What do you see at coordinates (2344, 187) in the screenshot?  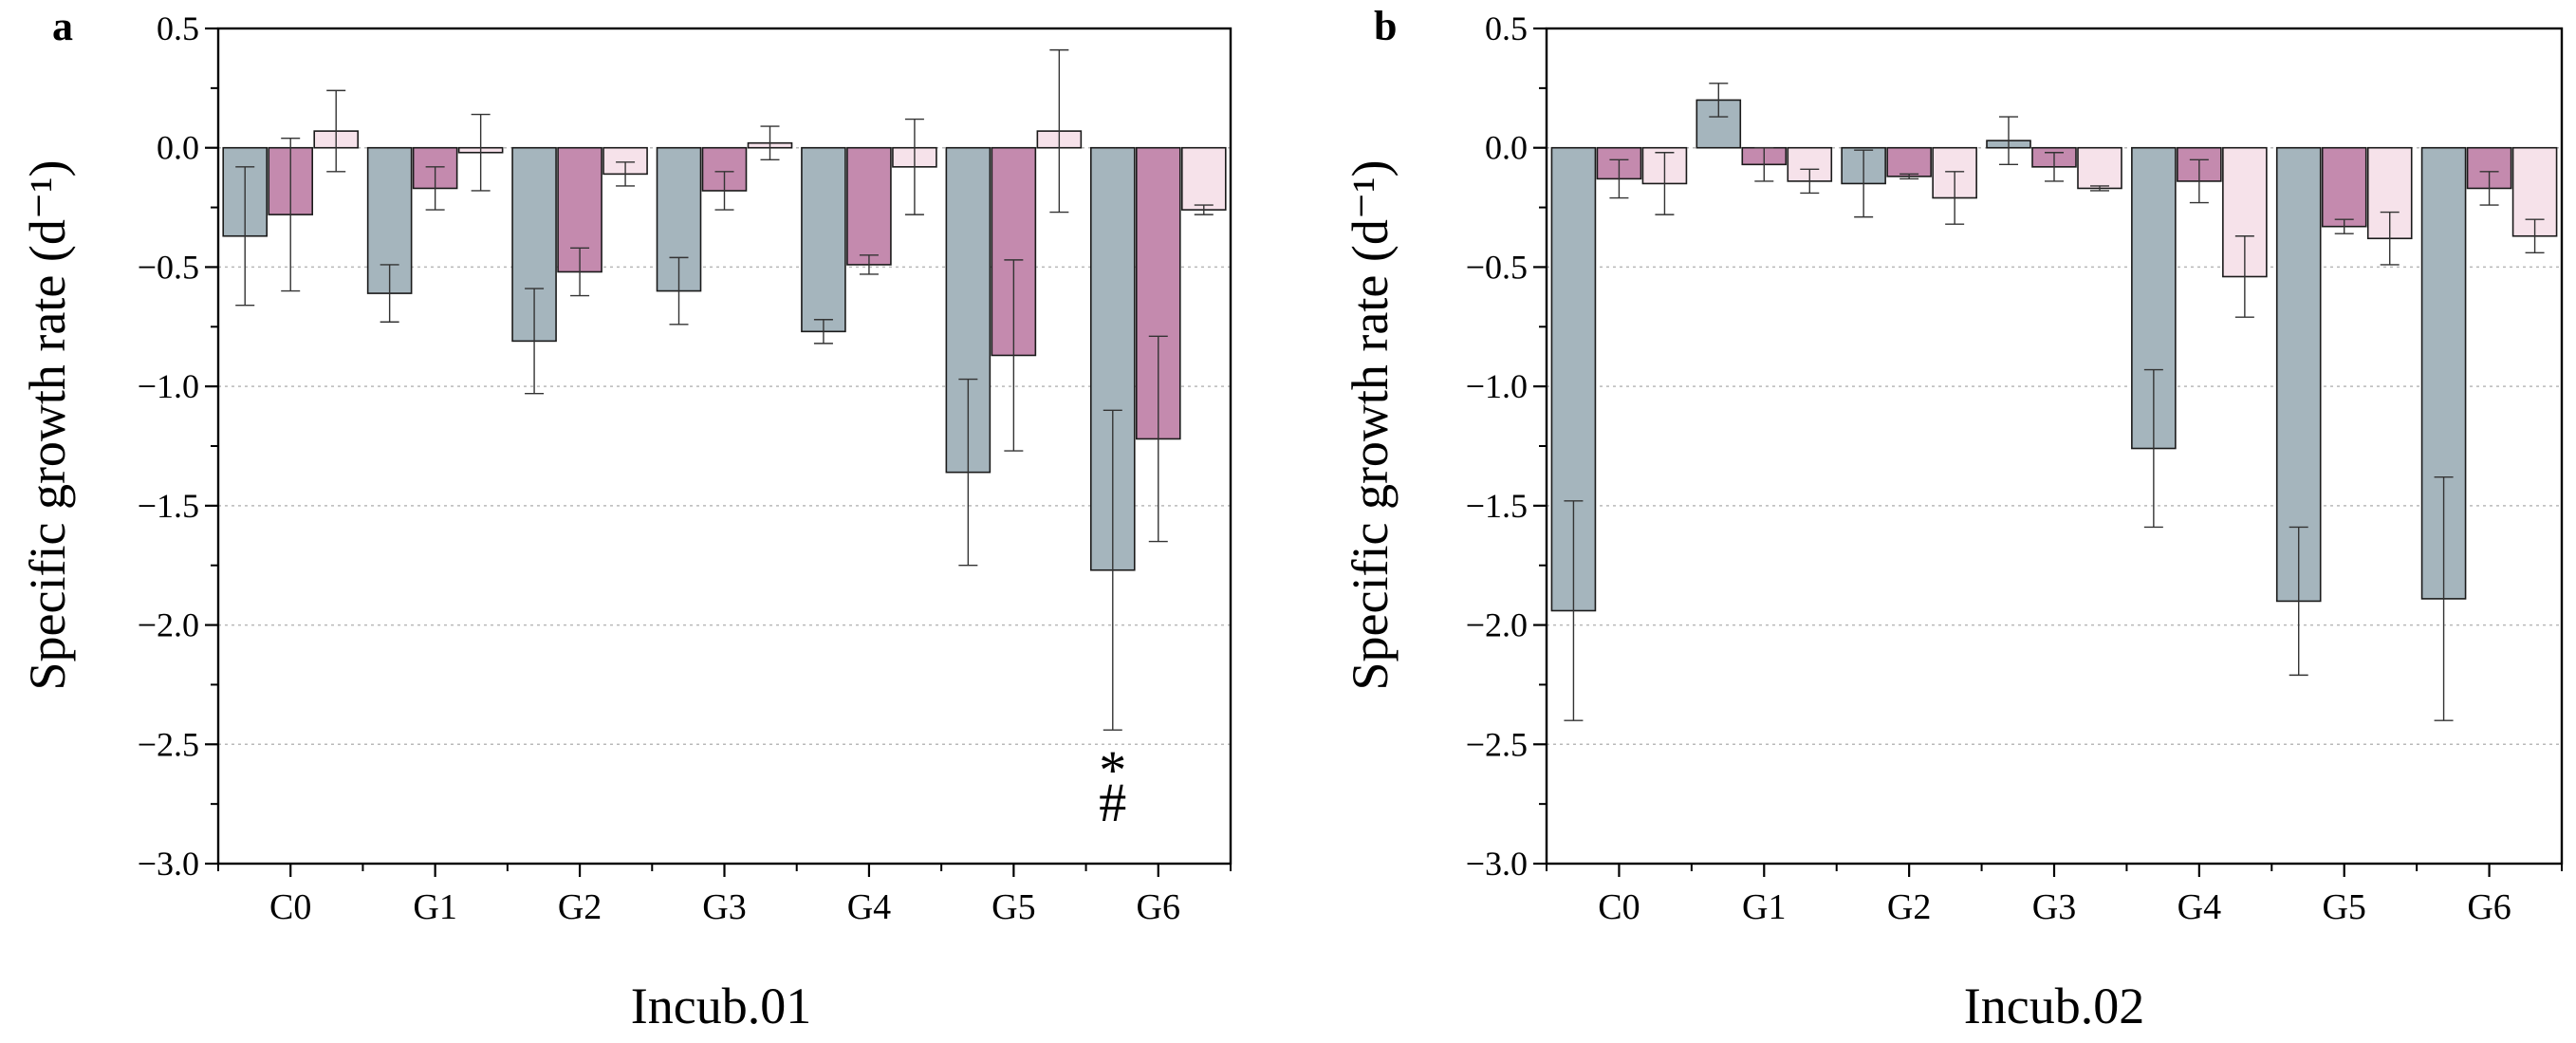 I see `bar-s2-g5` at bounding box center [2344, 187].